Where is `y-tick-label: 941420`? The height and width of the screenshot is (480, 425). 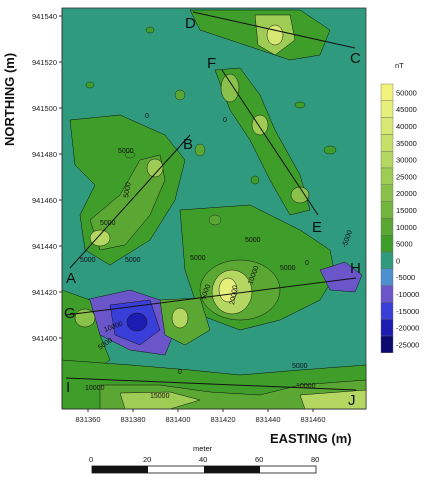
y-tick-label: 941420 is located at coordinates (44, 292).